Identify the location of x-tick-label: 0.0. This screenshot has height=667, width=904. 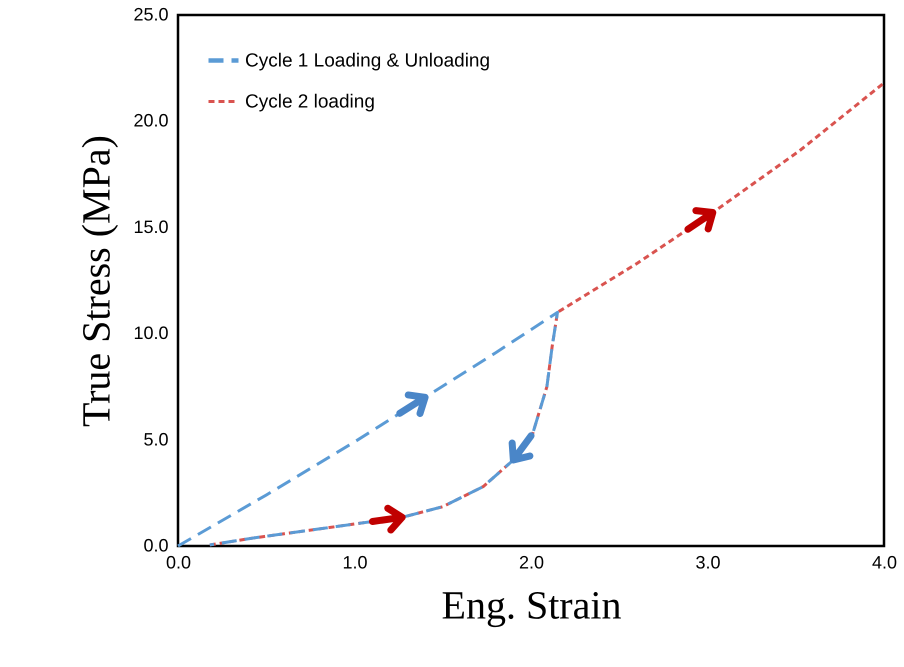
(179, 562).